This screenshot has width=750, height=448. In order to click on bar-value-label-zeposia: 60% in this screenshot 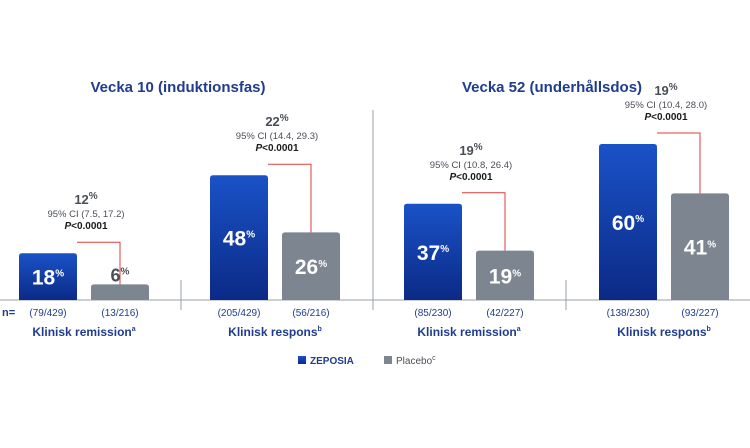, I will do `click(628, 223)`.